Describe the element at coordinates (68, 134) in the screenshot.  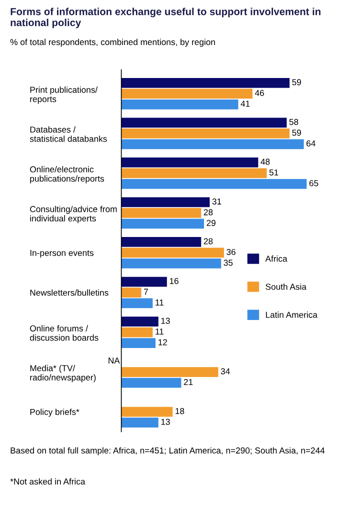
I see `y-tick-label: Databases / statistical databanks` at that location.